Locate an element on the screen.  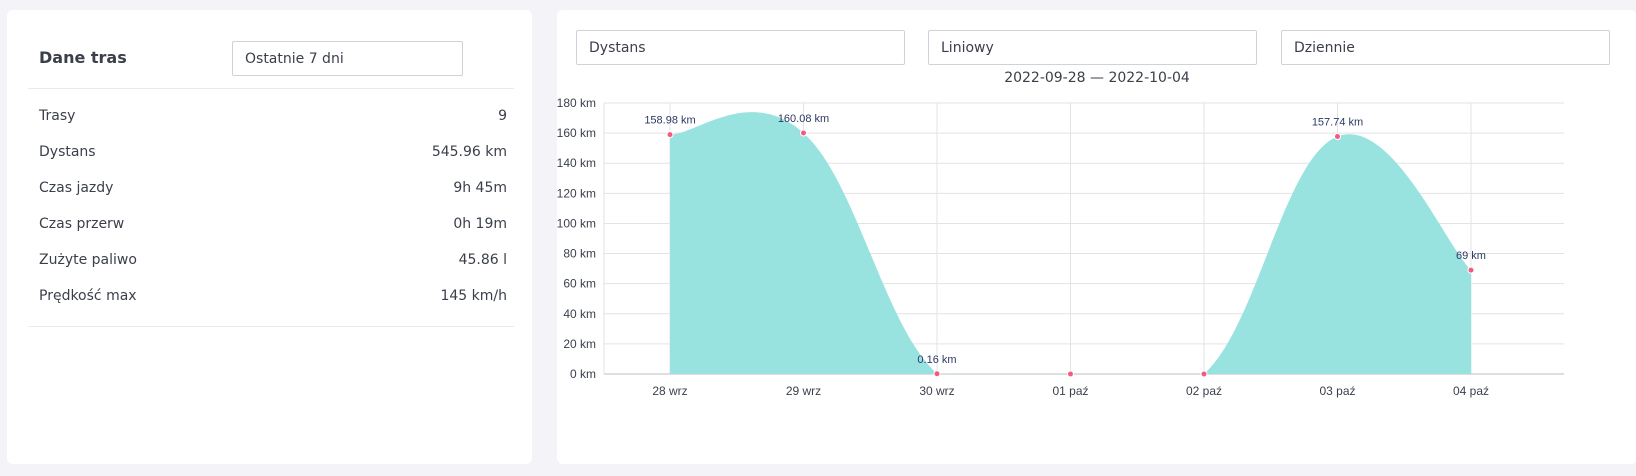
y-tick-label: 80 km is located at coordinates (579, 254).